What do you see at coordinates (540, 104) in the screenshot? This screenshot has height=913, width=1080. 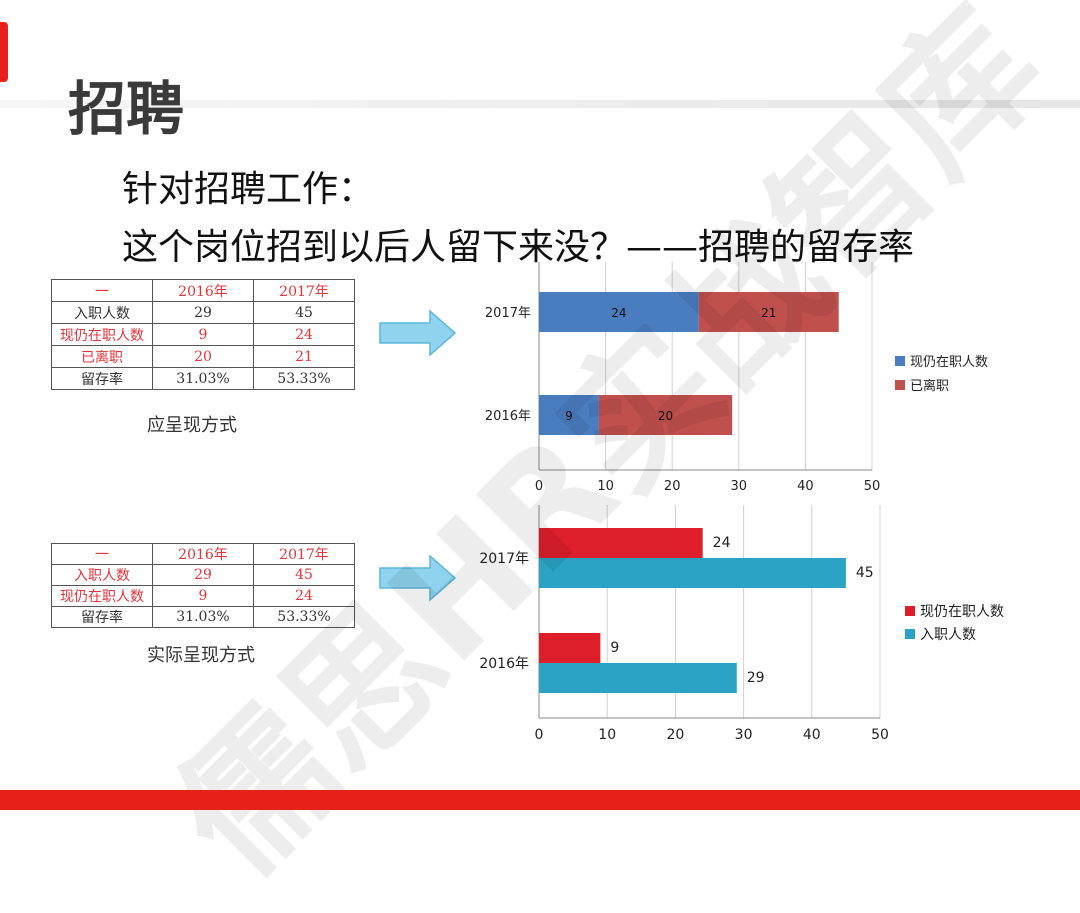 I see `header-divider` at bounding box center [540, 104].